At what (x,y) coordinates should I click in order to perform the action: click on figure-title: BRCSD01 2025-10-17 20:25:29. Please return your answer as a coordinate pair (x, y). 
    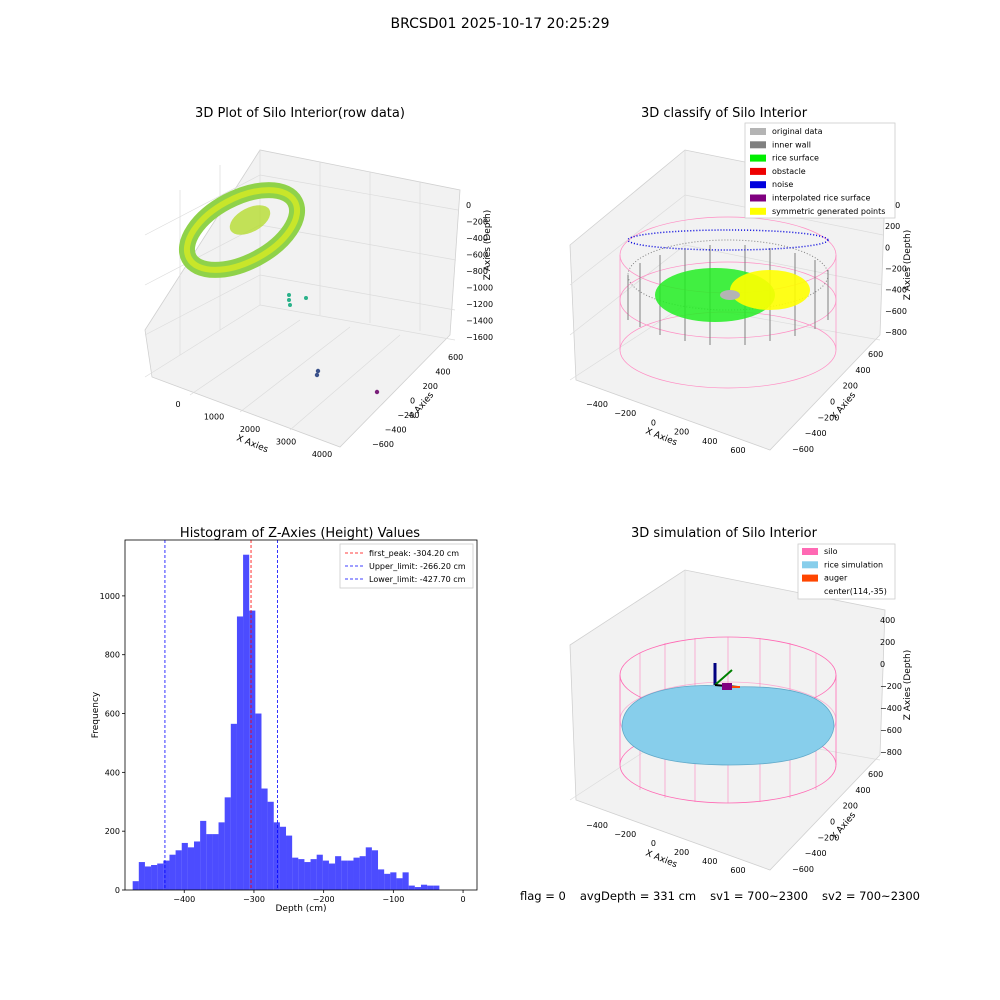
    Looking at the image, I should click on (500, 24).